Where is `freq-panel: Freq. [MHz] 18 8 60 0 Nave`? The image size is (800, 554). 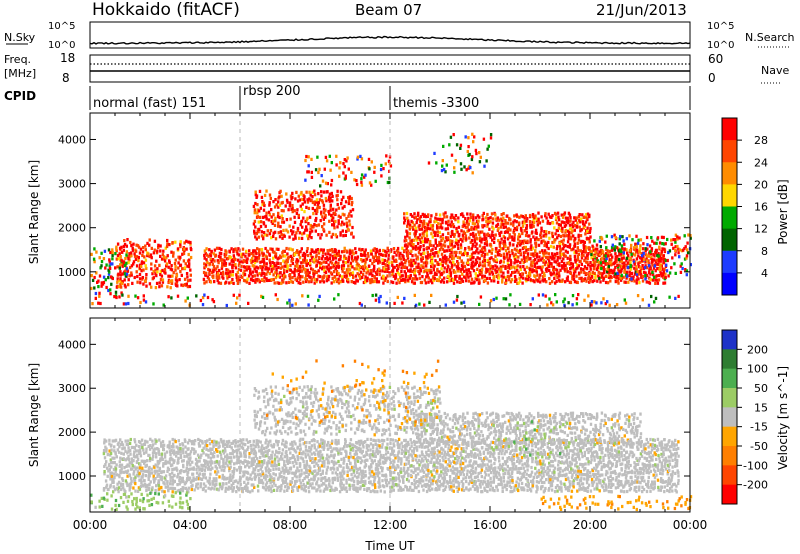 freq-panel: Freq. [MHz] 18 8 60 0 Nave is located at coordinates (396, 68).